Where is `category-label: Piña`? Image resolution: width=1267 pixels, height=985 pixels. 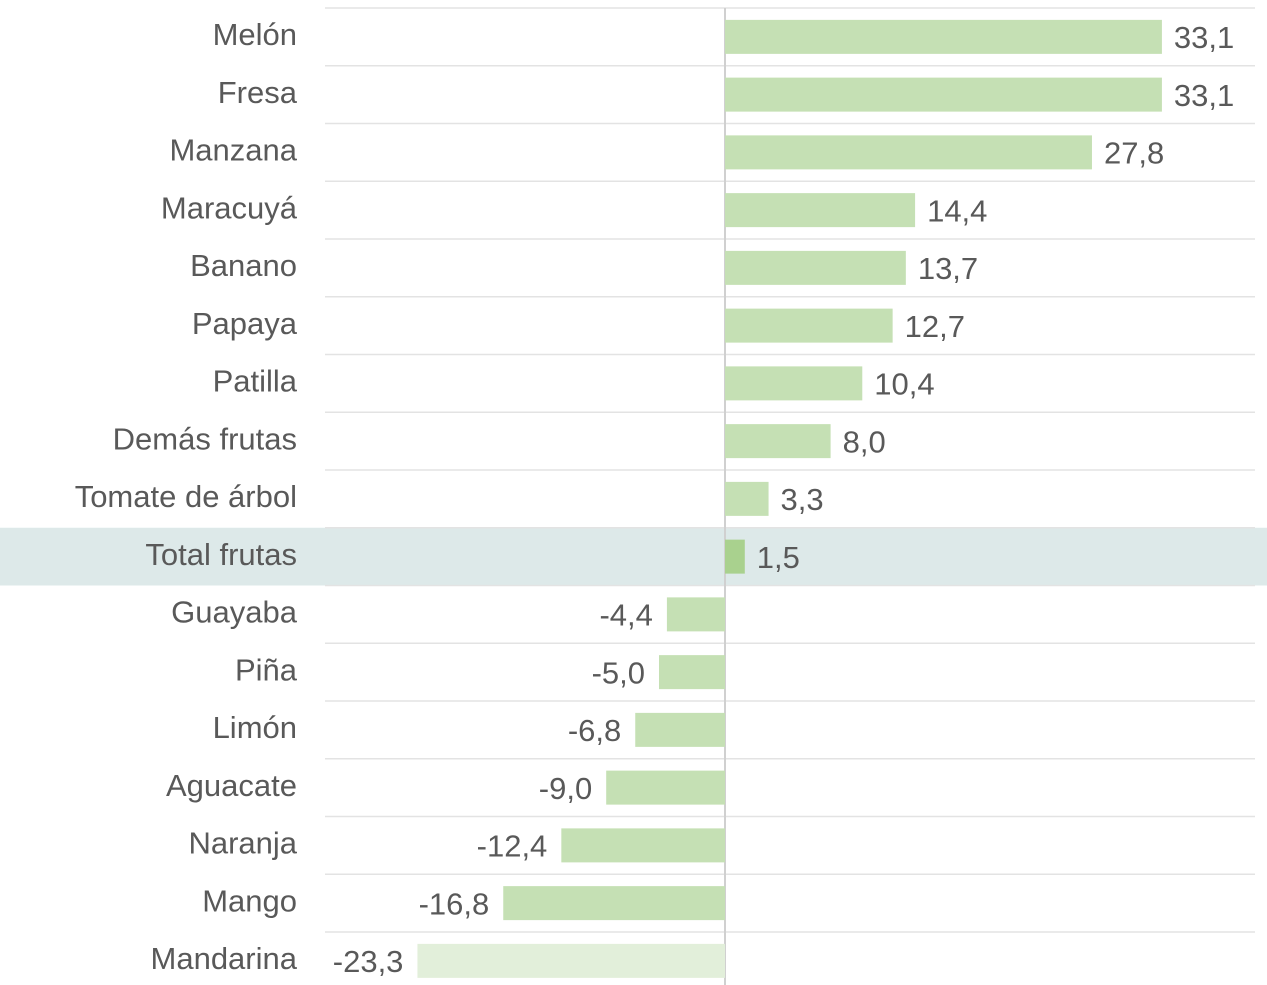 category-label: Piña is located at coordinates (266, 669).